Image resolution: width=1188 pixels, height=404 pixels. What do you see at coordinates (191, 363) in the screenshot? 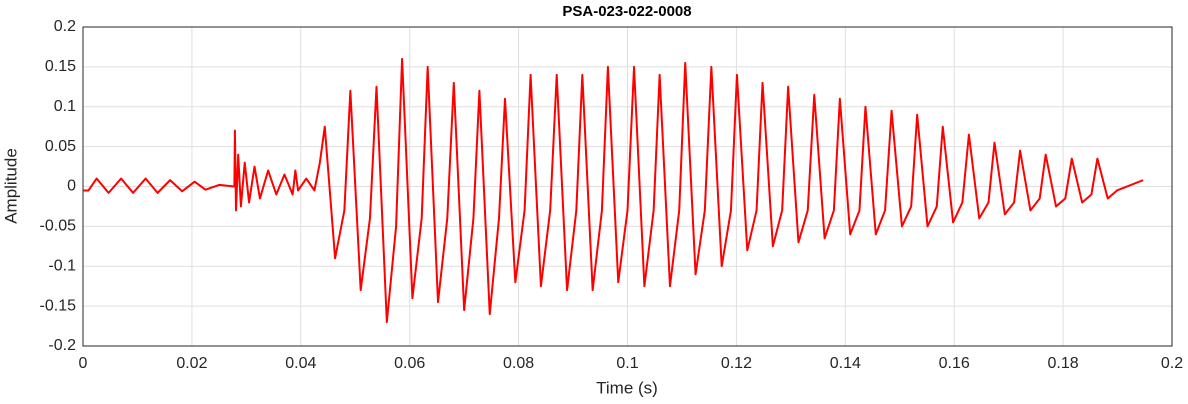
I see `x-tick-label: 0.02` at bounding box center [191, 363].